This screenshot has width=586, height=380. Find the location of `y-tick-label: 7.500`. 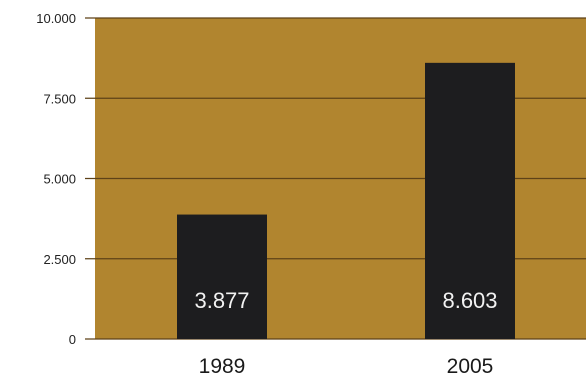

y-tick-label: 7.500 is located at coordinates (59, 98).